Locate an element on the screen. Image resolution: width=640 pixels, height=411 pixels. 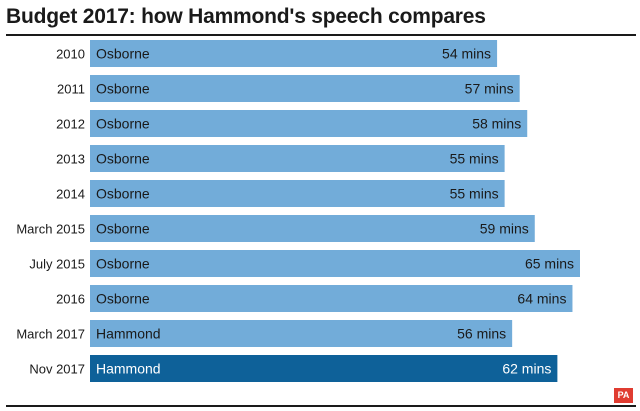
category-label: 2012 is located at coordinates (70, 124).